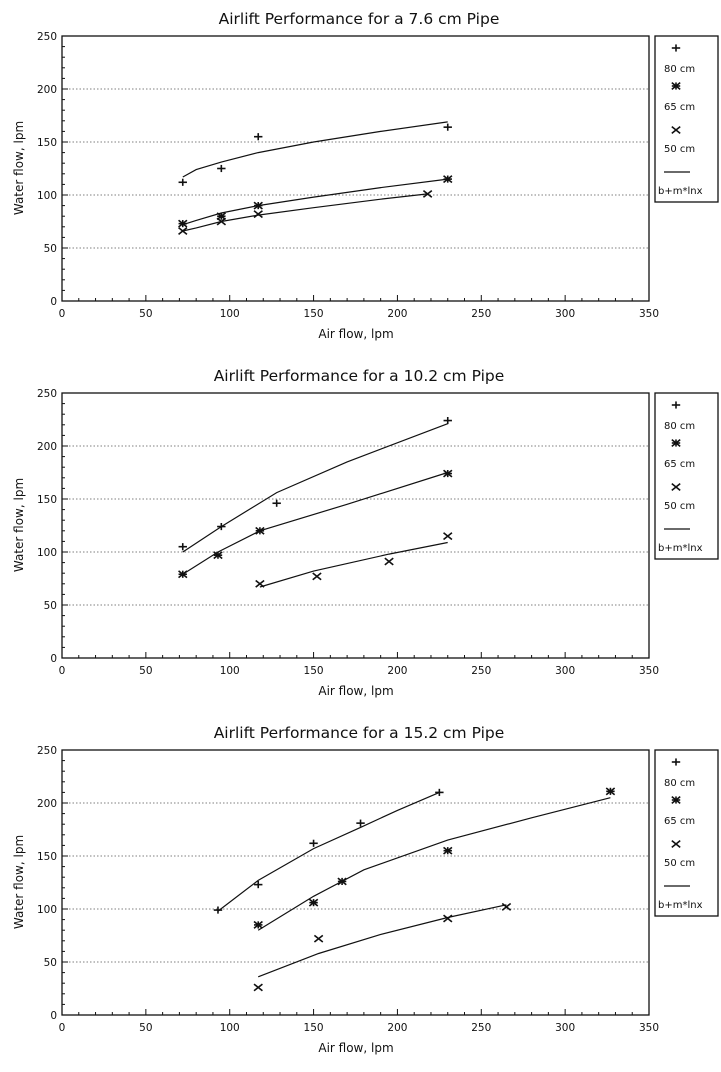 Image resolution: width=721 pixels, height=1072 pixels. I want to click on legend-marker-65cm, so click(676, 86).